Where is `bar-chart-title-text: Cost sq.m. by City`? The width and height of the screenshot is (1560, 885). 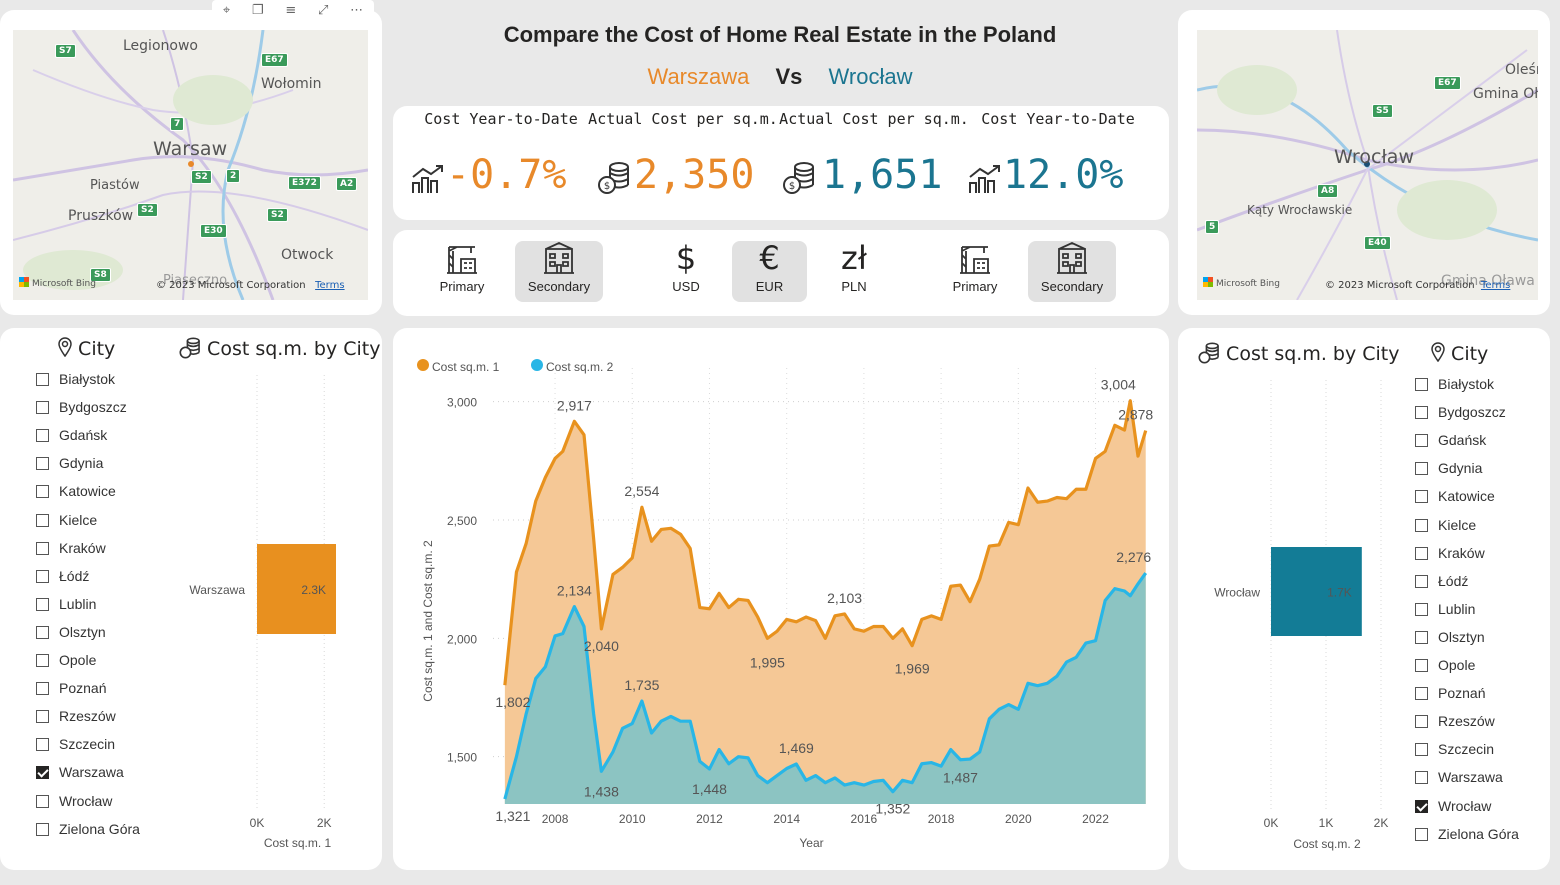 bar-chart-title-text: Cost sq.m. by City is located at coordinates (294, 349).